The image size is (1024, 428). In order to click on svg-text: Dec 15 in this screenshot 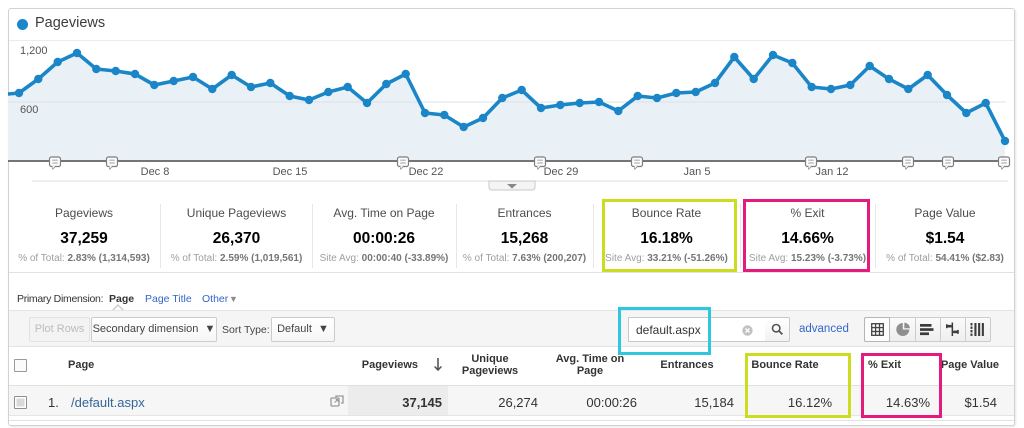, I will do `click(290, 172)`.